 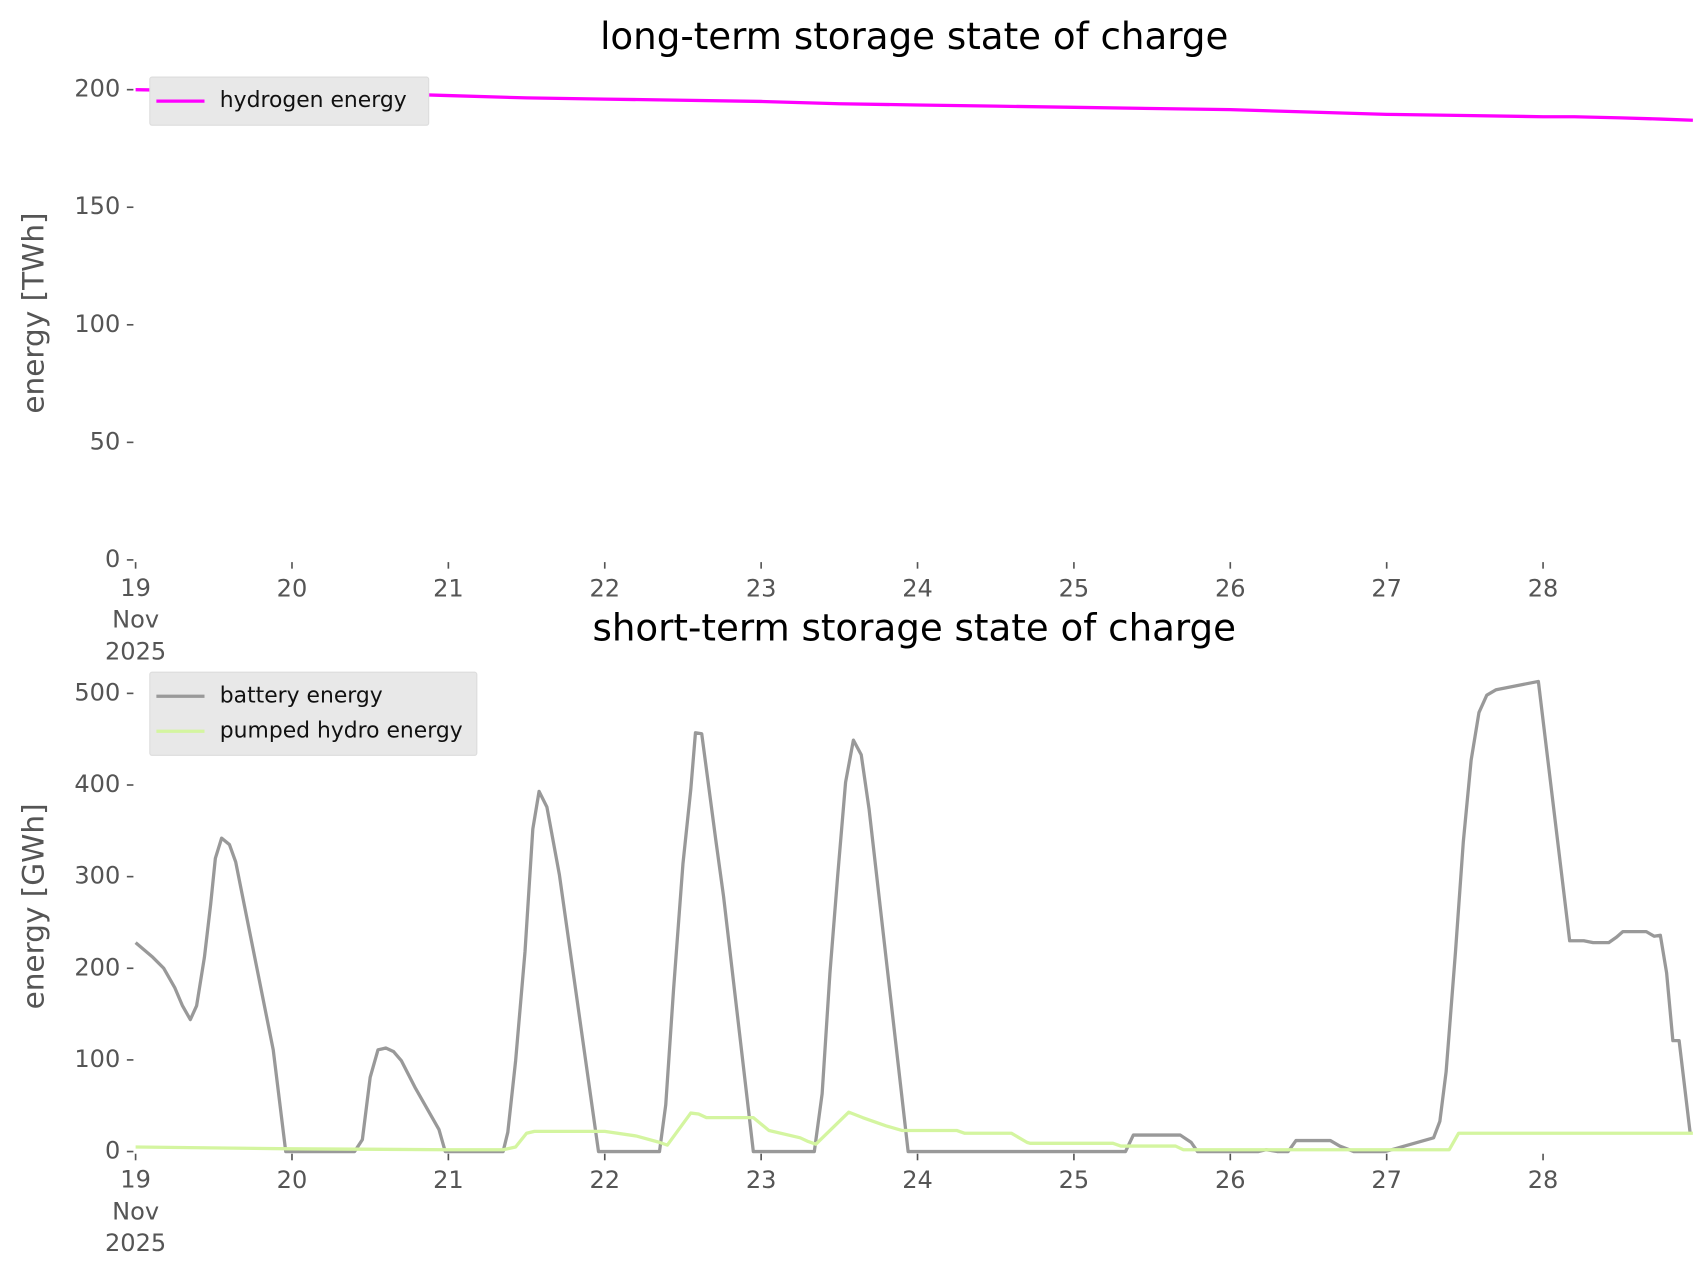 What do you see at coordinates (33, 312) in the screenshot?
I see `y-axis-label: energy [TWh]` at bounding box center [33, 312].